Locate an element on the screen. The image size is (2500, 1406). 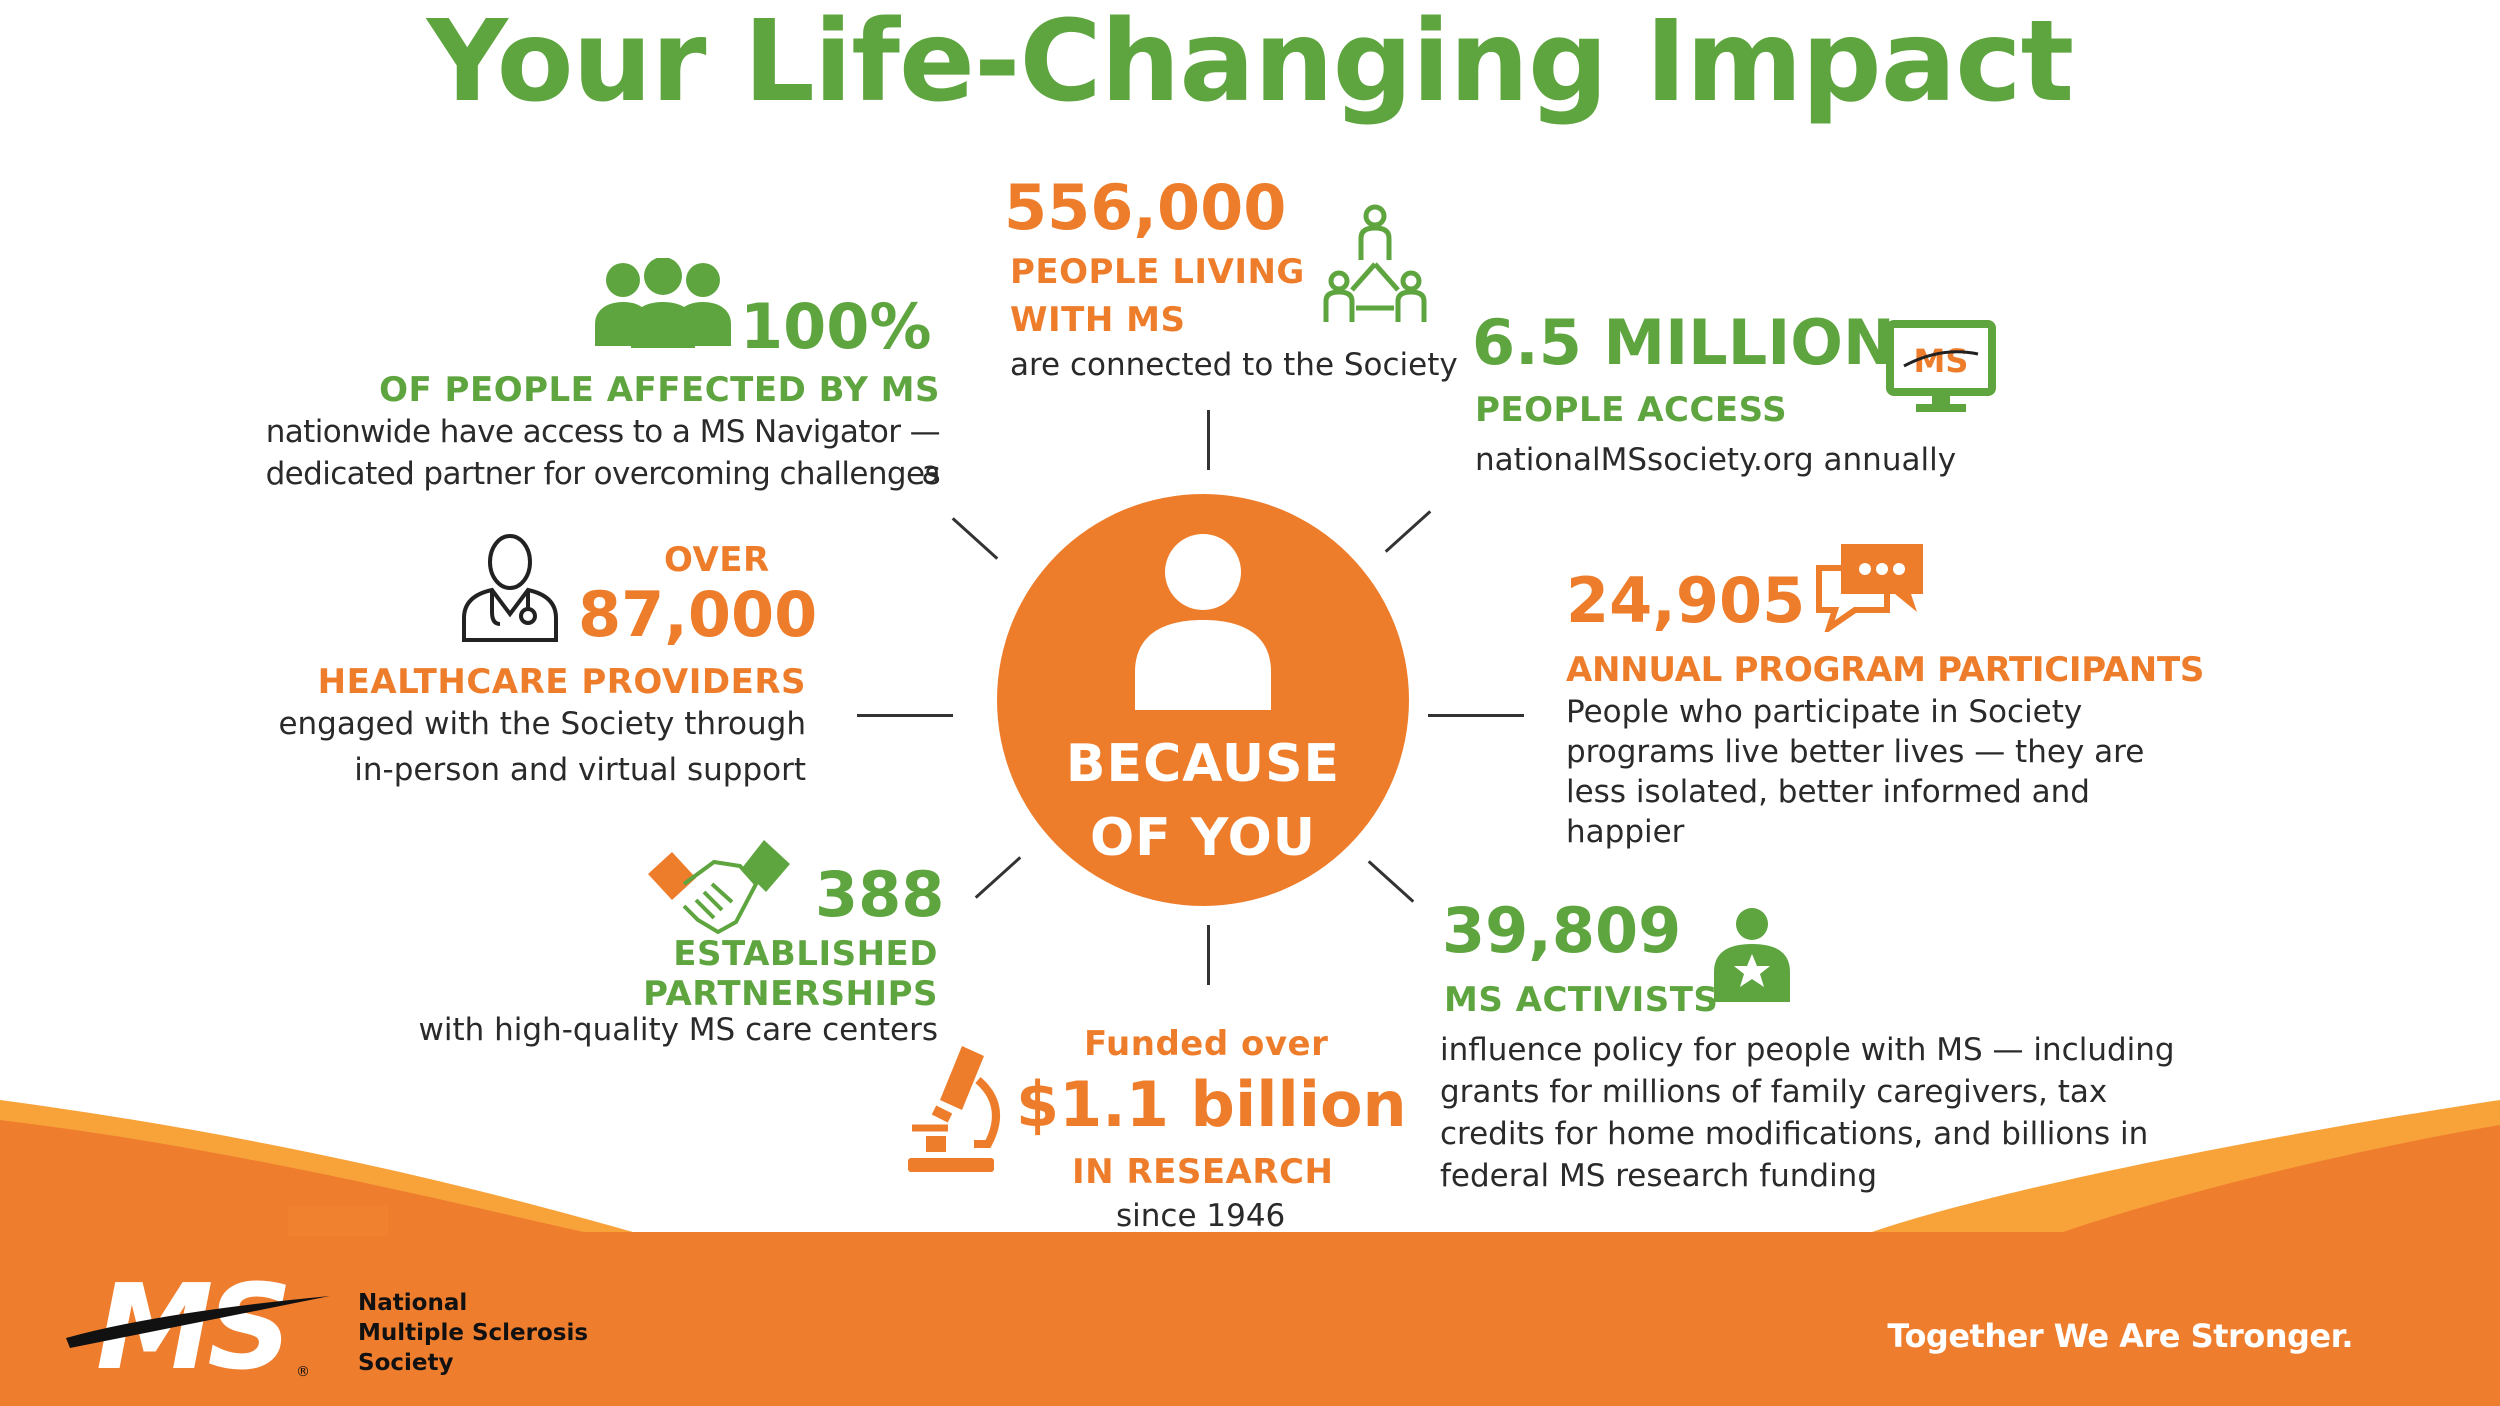
org-name-2: Multiple Sclerosis is located at coordinates (473, 1333).